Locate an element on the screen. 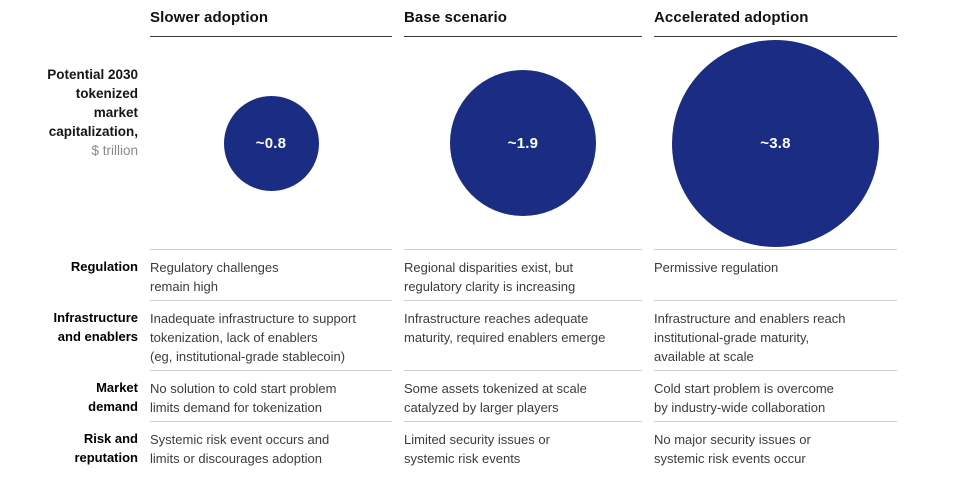 Image resolution: width=974 pixels, height=479 pixels. row-label-infrastructure-and-enablers: Infrastructure and enablers is located at coordinates (95, 327).